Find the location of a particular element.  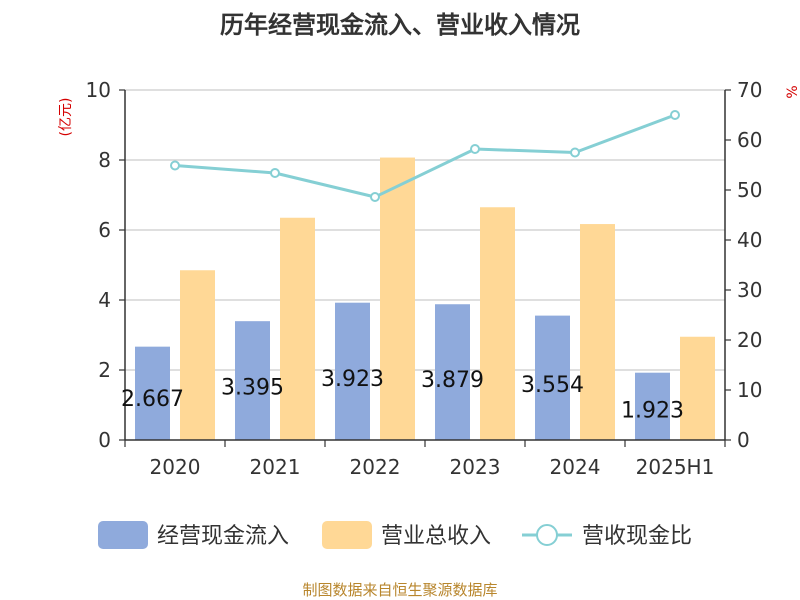

x-axis-category-label: 2020 is located at coordinates (175, 467).